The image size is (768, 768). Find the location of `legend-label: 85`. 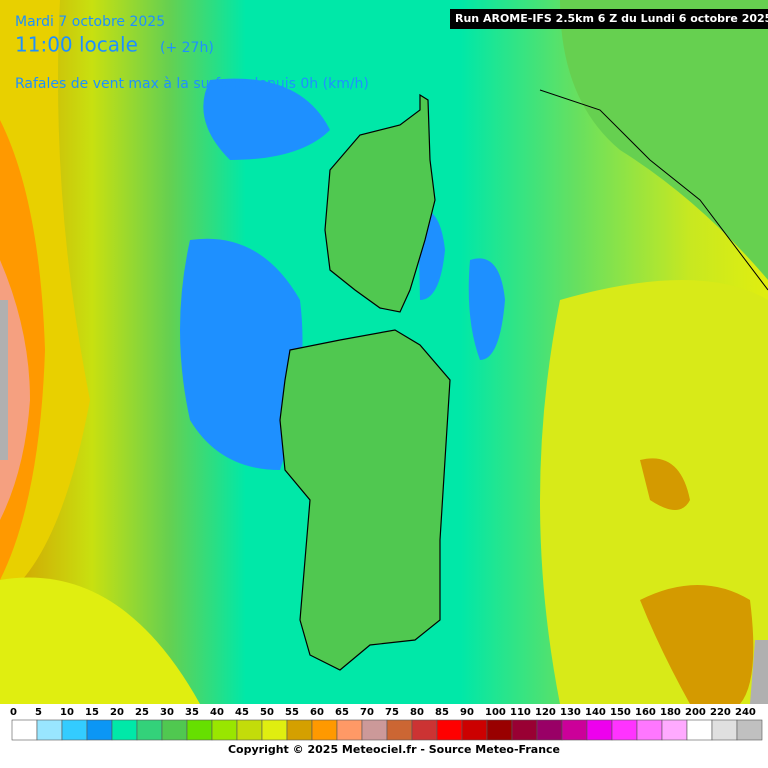

legend-label: 85 is located at coordinates (442, 712).